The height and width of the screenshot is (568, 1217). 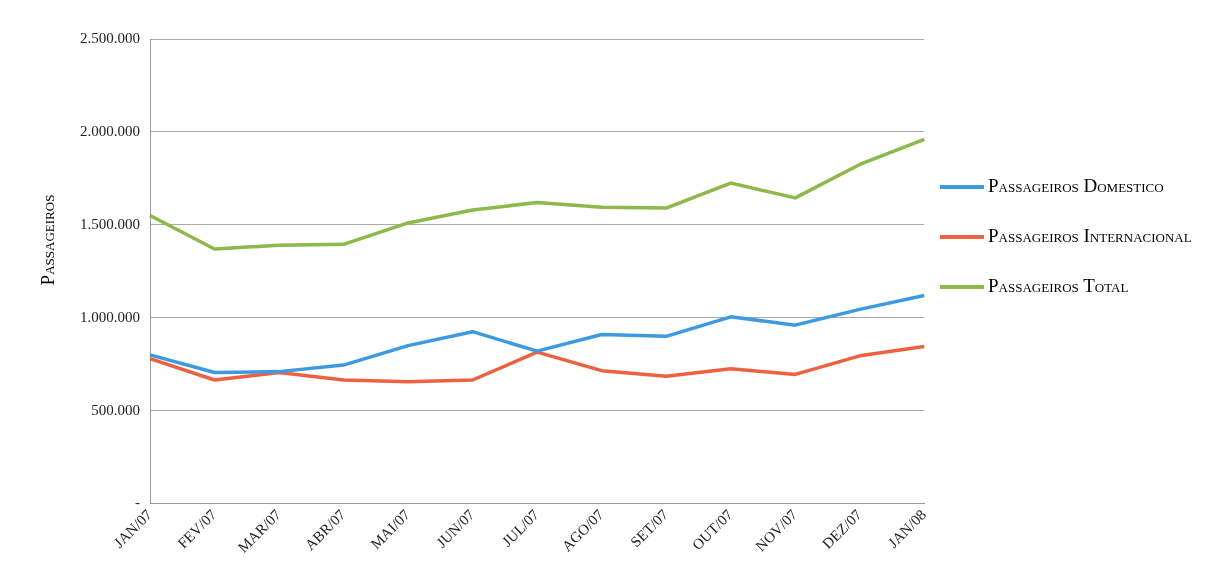 I want to click on legend-label: Passageiros Domestico, so click(x=1076, y=186).